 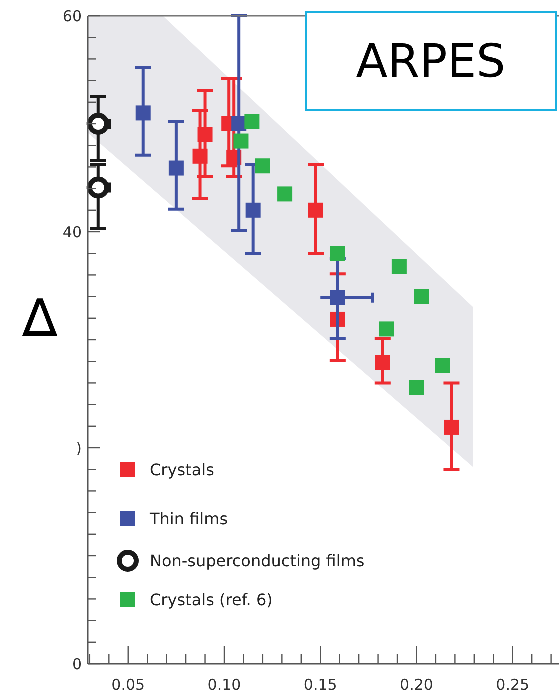 I want to click on x-tick-label: 0.25, so click(x=513, y=683).